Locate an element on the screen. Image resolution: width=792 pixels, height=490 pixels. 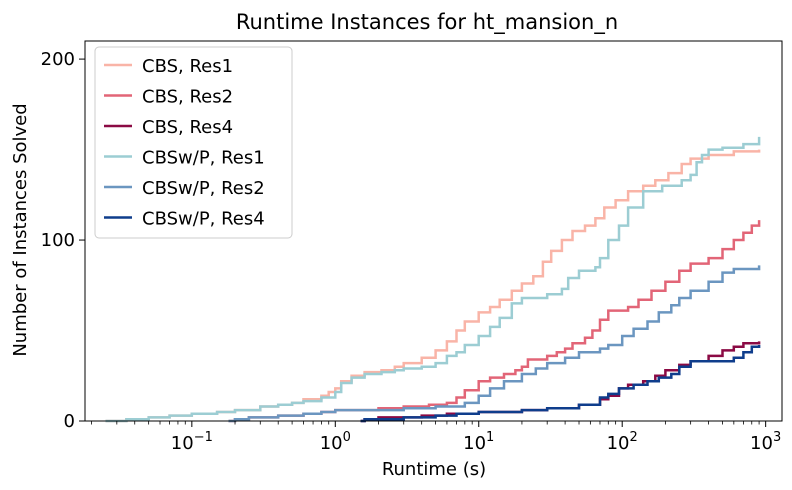
x-axis-label: Runtime (s) is located at coordinates (434, 469).